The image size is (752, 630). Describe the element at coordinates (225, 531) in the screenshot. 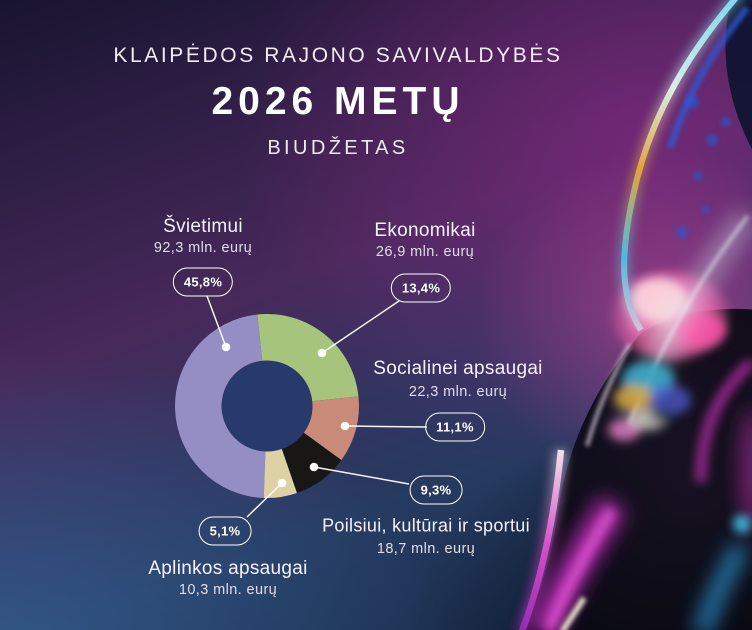

I see `category-pct-pill-aplinkos-apsaugai: 5,1%` at that location.